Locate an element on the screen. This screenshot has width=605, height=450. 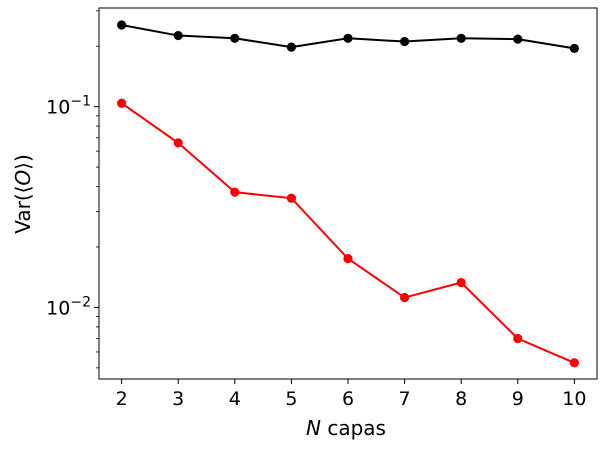
x-tick-label-5: 5 is located at coordinates (291, 399).